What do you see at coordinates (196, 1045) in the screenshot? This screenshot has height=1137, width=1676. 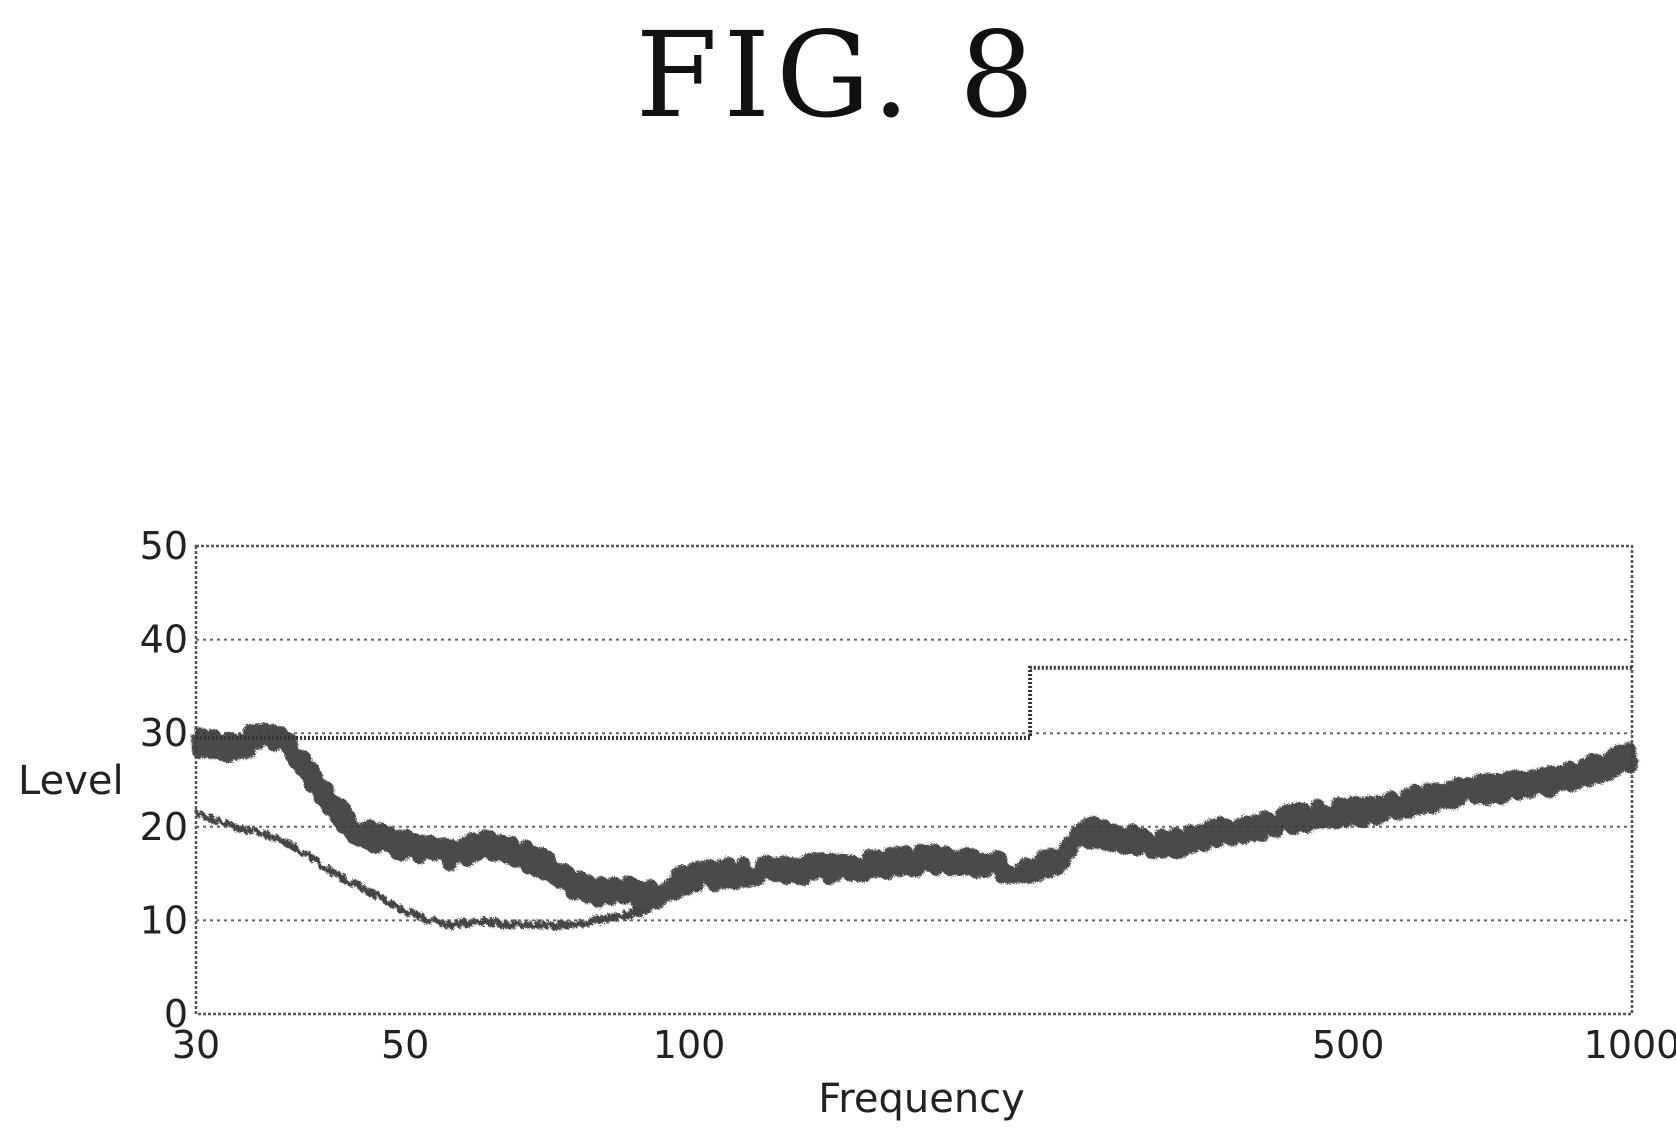 I see `x-tick-label: 30` at bounding box center [196, 1045].